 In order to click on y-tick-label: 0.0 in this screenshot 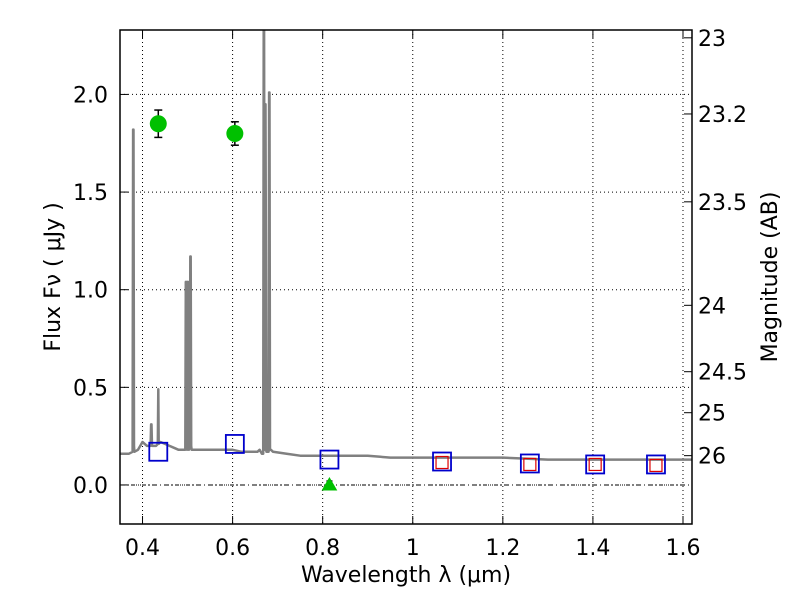, I will do `click(90, 486)`.